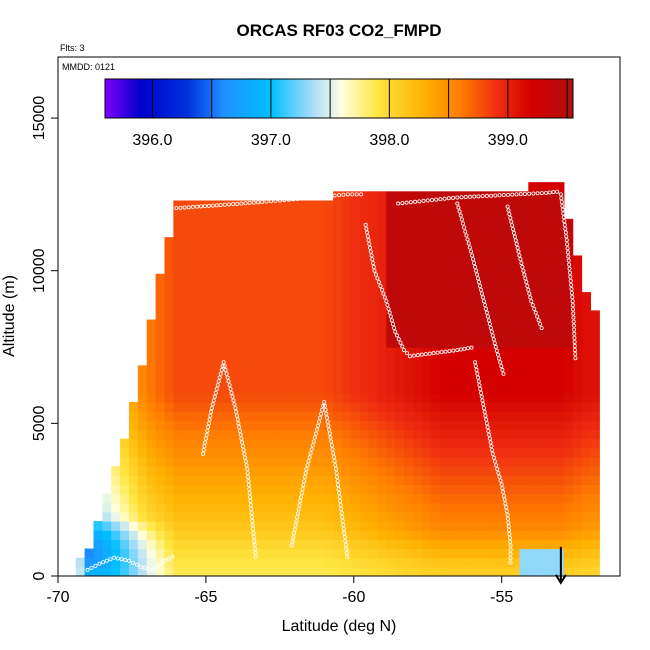  What do you see at coordinates (339, 30) in the screenshot?
I see `chart-title: ORCAS RF03 CO2_FMPD` at bounding box center [339, 30].